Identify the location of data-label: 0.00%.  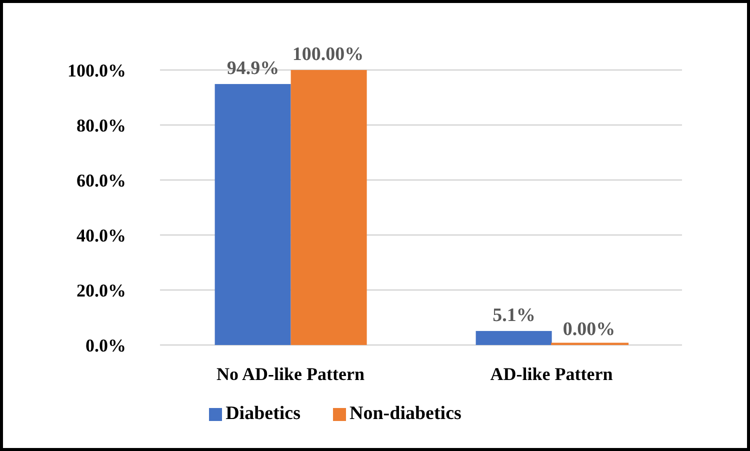
(589, 329).